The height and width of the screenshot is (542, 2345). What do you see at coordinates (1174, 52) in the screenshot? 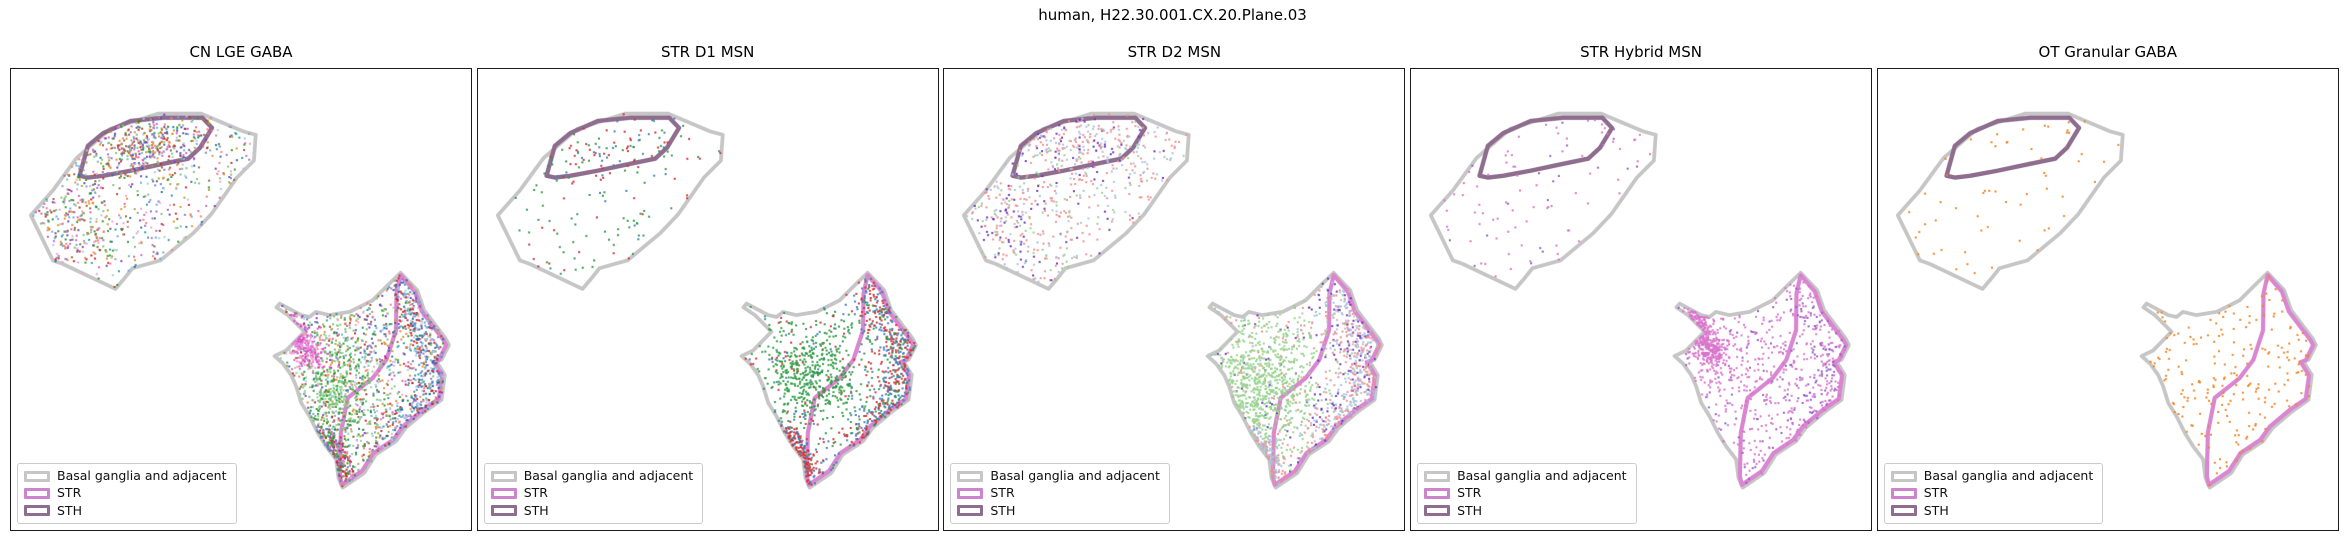
I see `panel-title: STR D2 MSN` at bounding box center [1174, 52].